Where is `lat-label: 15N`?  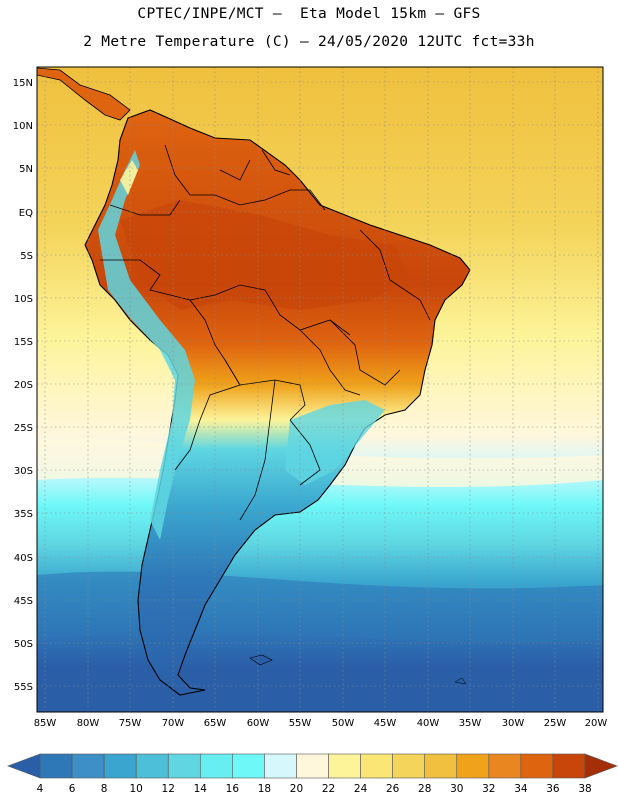
lat-label: 15N is located at coordinates (23, 83).